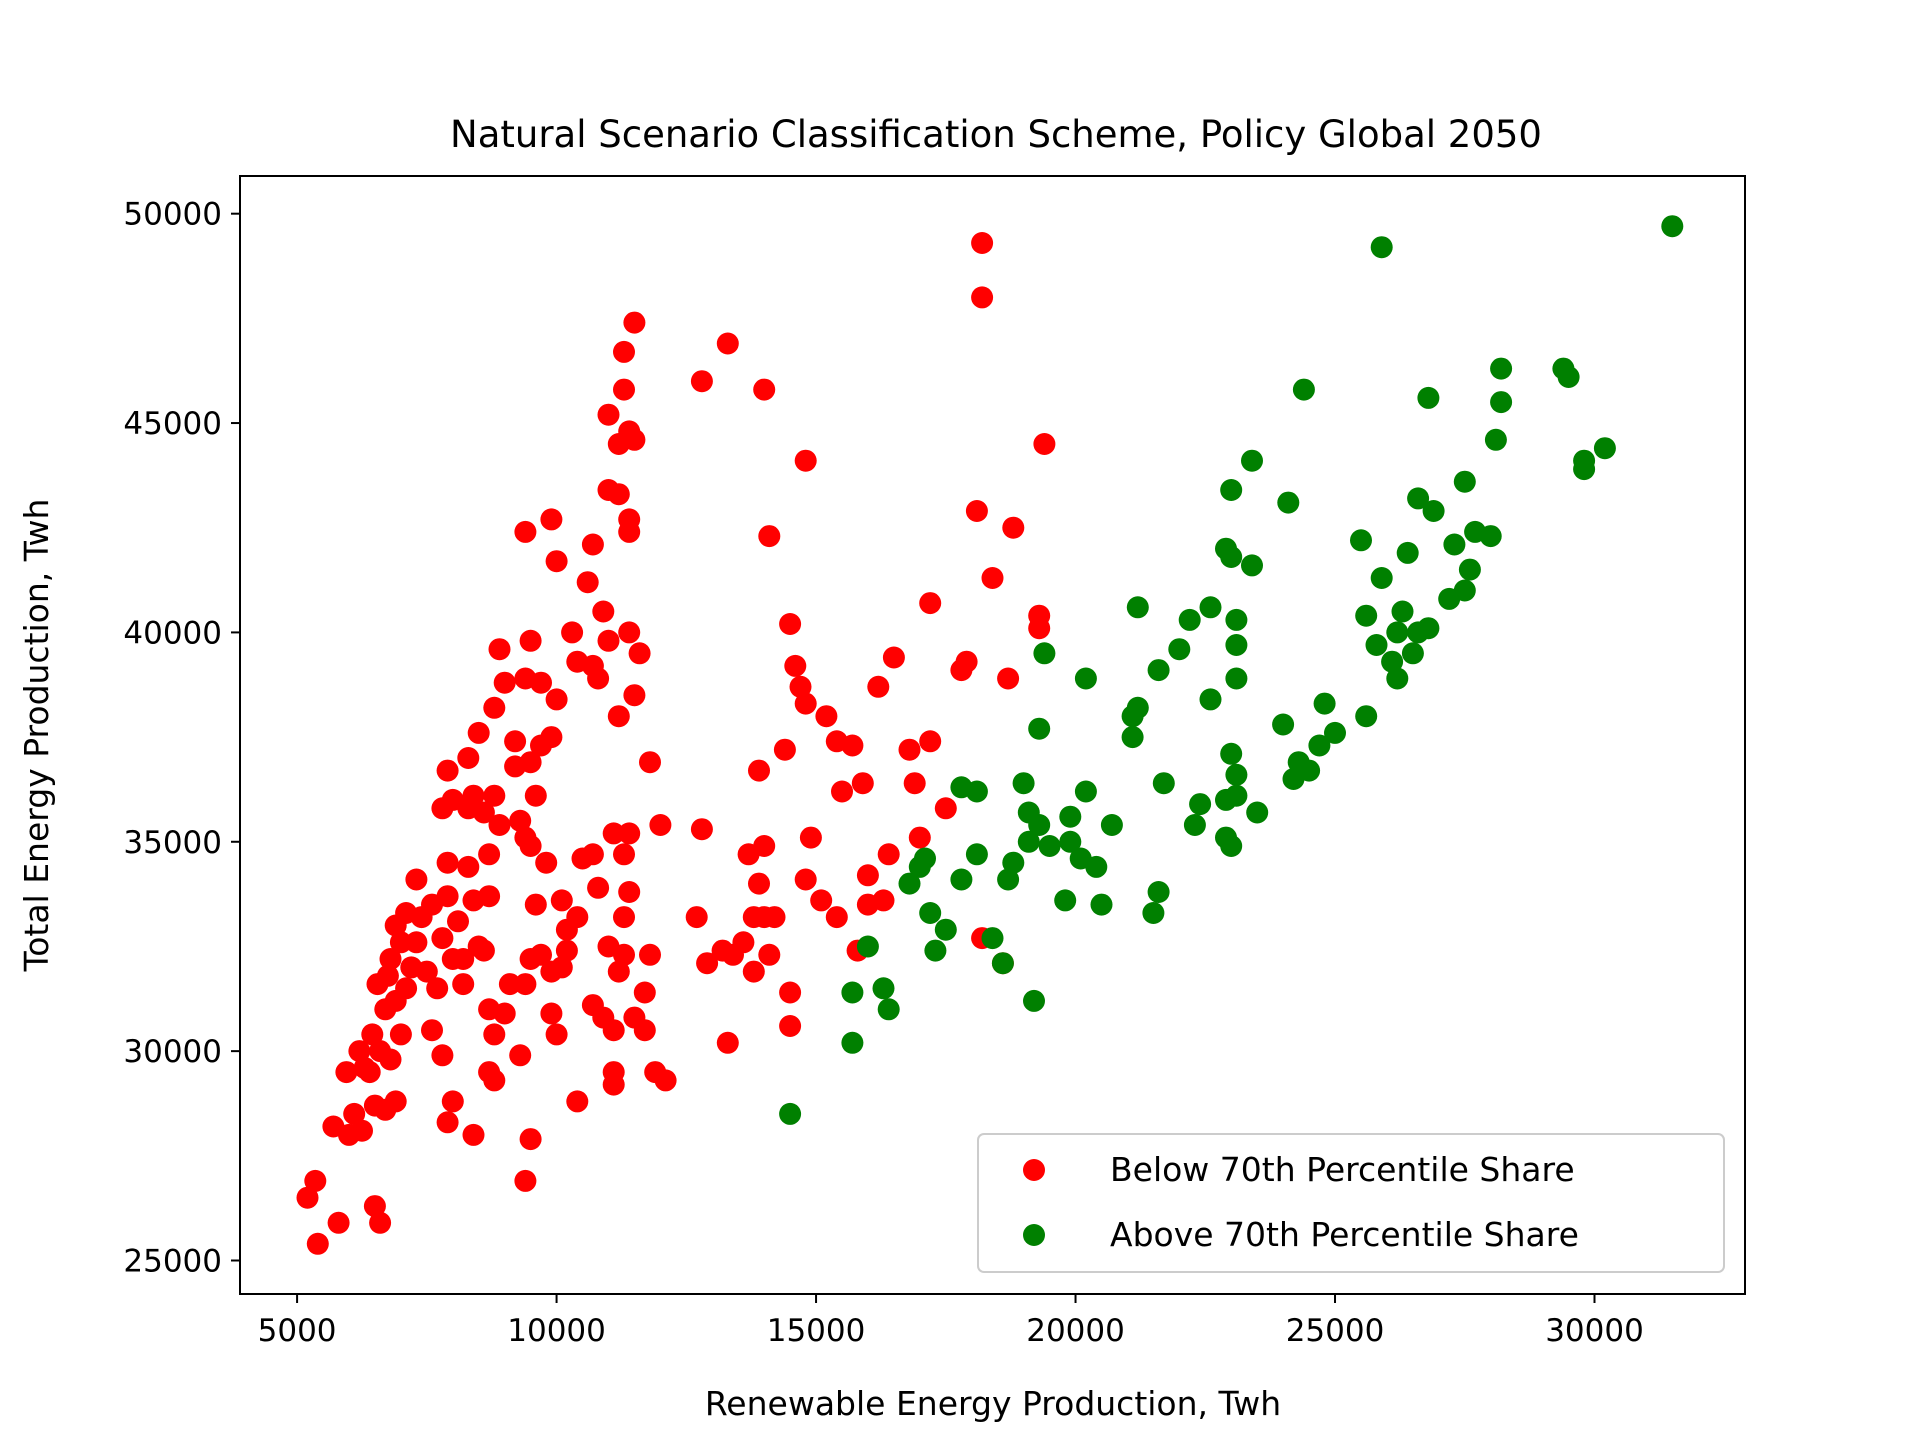  I want to click on legend-marker-above, so click(1034, 1235).